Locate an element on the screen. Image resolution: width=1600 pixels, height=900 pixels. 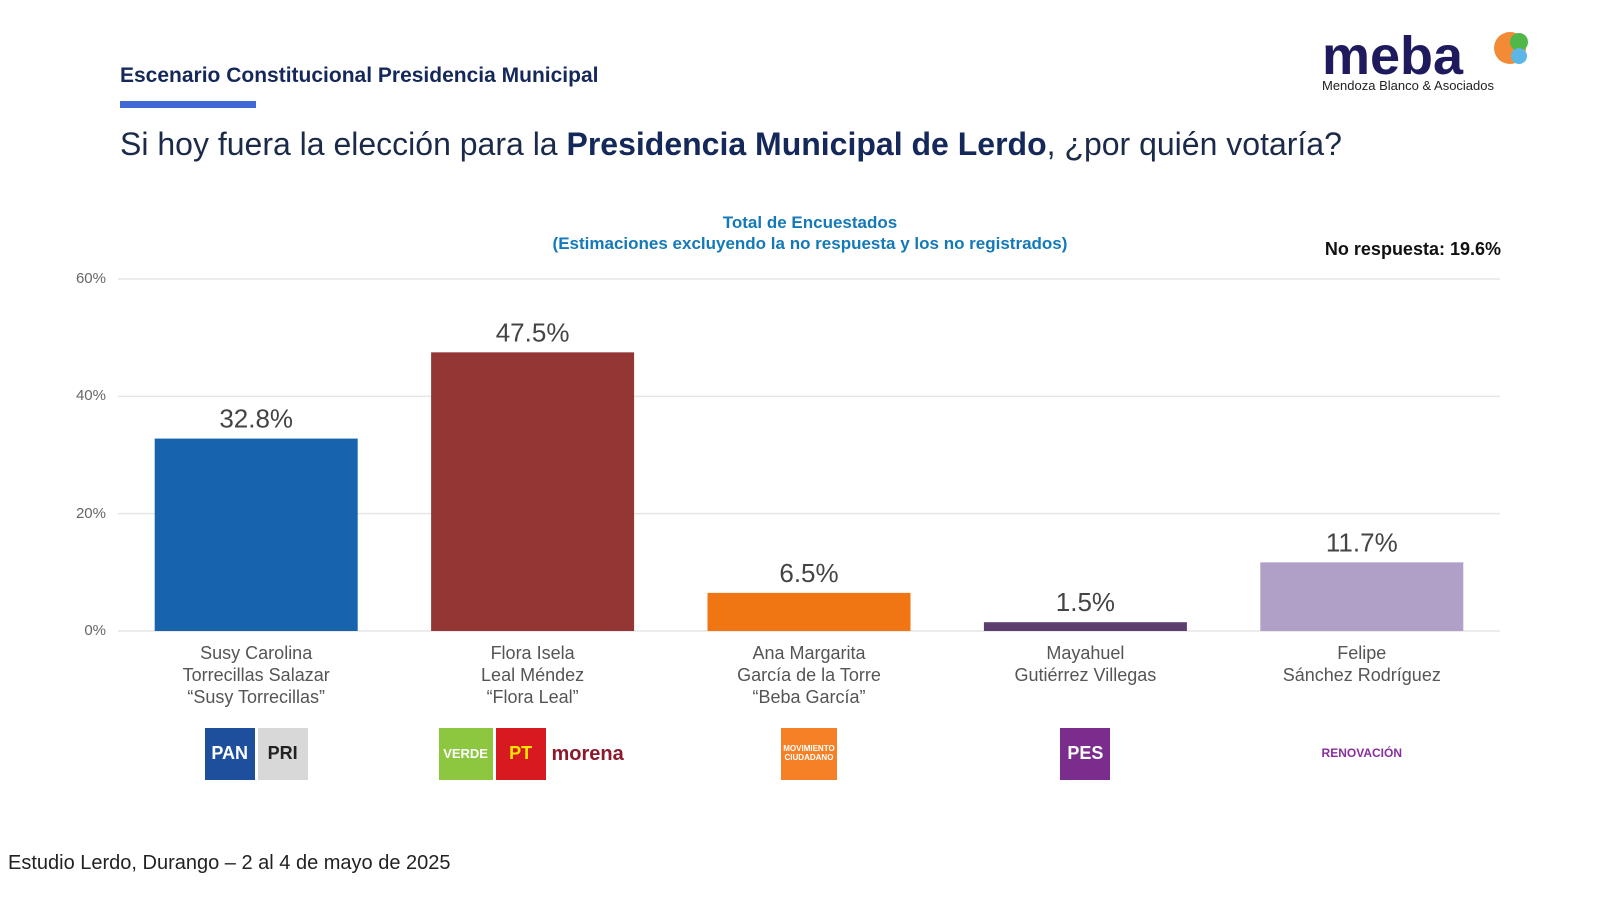
y-tick-label: 0% is located at coordinates (95, 630).